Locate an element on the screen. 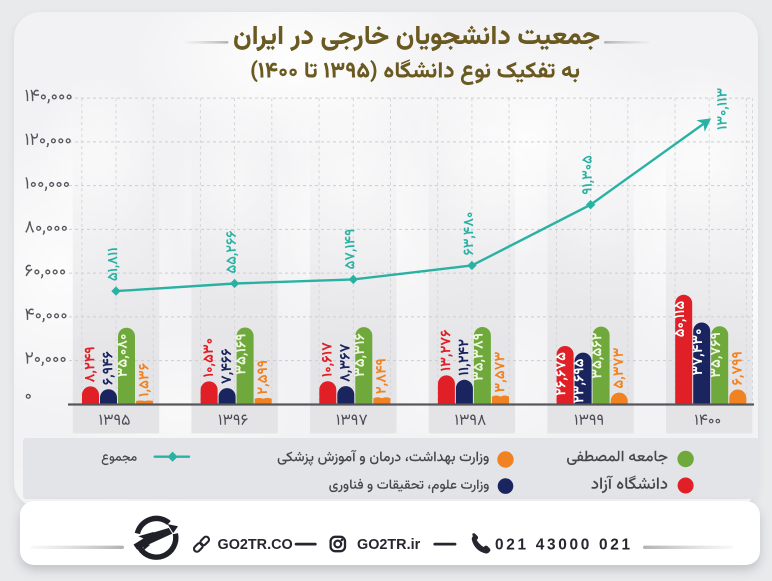 This screenshot has width=772, height=581. svg-text: GO2TR.ir is located at coordinates (389, 545).